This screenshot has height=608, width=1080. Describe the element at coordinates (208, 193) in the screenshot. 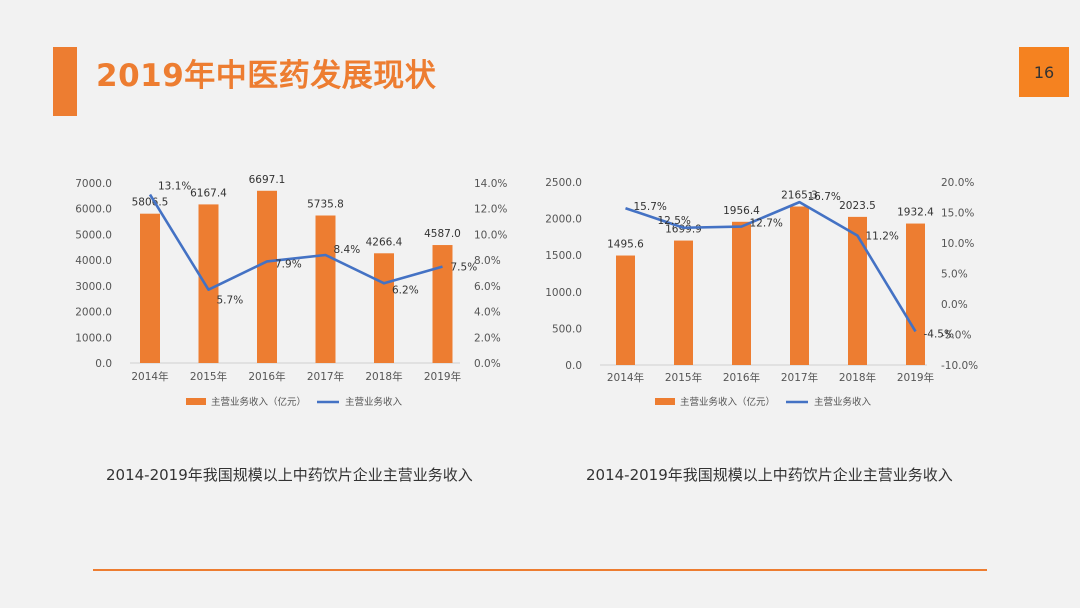

I see `bar-data-label: 6167.4` at that location.